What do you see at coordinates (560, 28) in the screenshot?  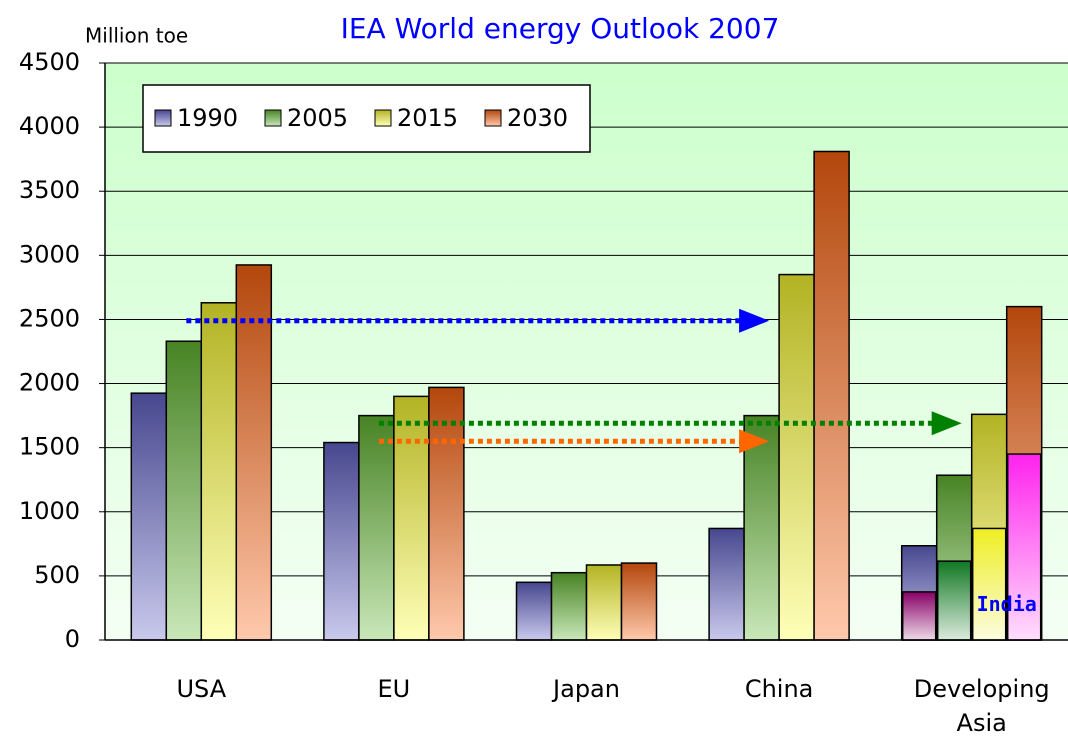 I see `chart-title: IEA World energy Outlook 2007` at bounding box center [560, 28].